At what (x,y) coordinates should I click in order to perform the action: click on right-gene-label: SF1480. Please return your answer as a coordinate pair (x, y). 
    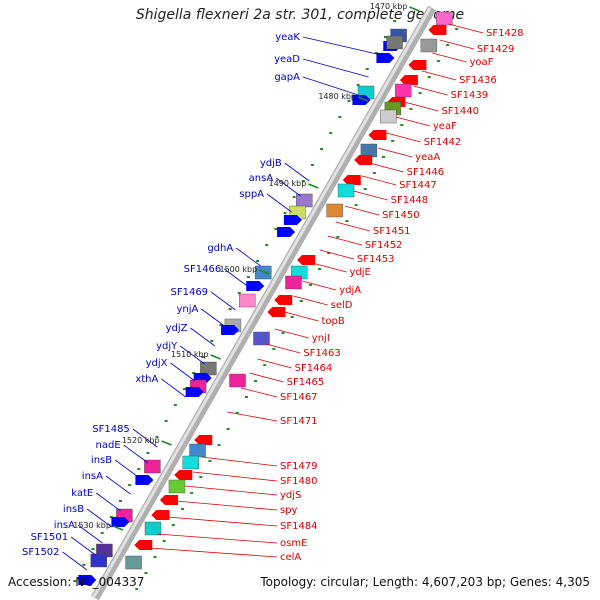
    Looking at the image, I should click on (299, 481).